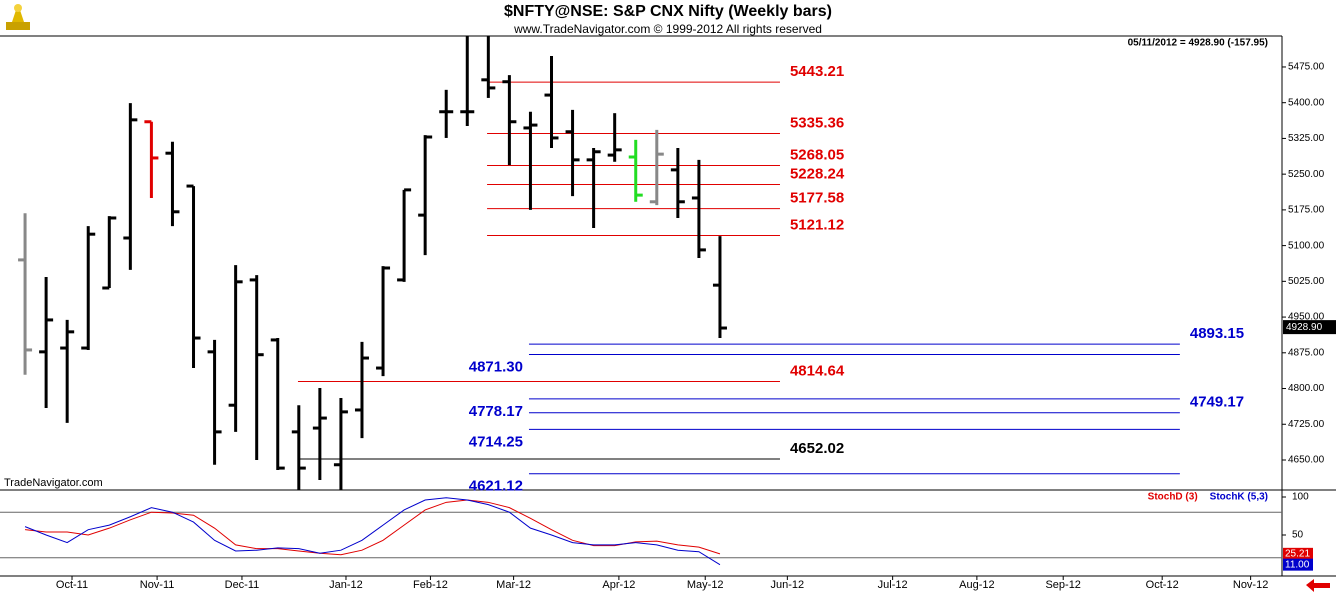  Describe the element at coordinates (496, 486) in the screenshot. I see `level-label: 4621.12` at that location.